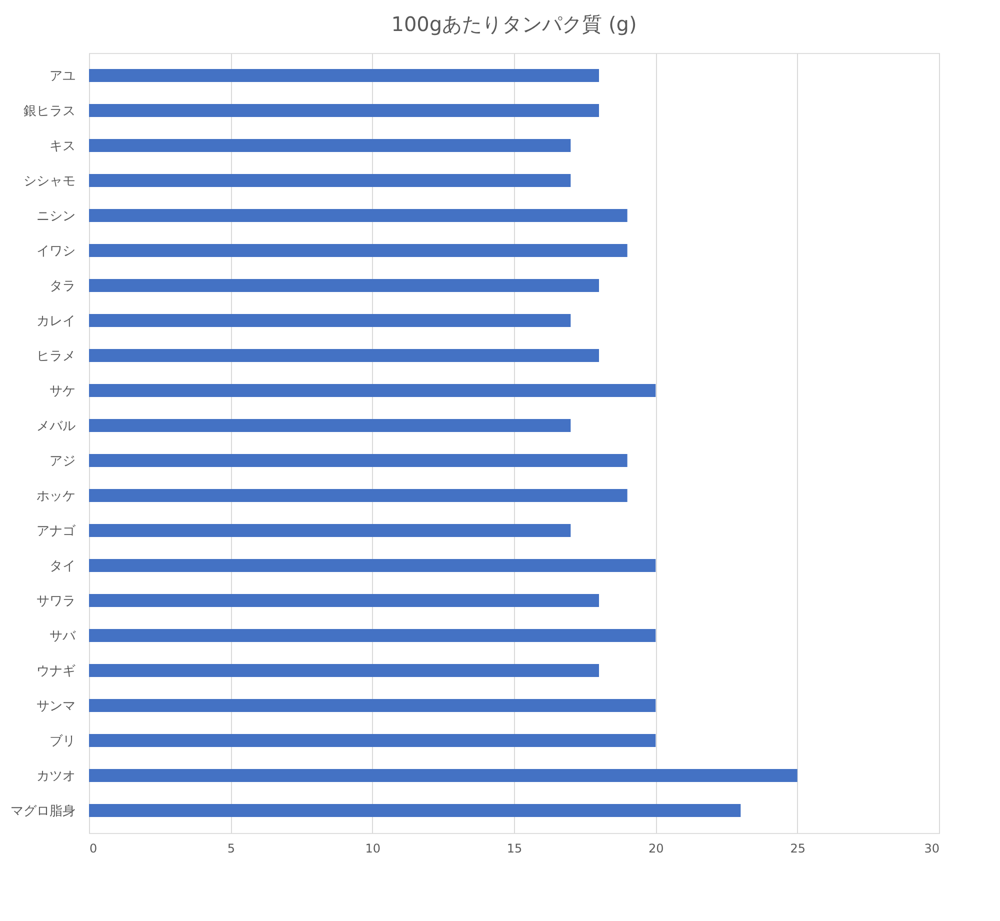  I want to click on y-tick-label: アナゴ, so click(56, 531).